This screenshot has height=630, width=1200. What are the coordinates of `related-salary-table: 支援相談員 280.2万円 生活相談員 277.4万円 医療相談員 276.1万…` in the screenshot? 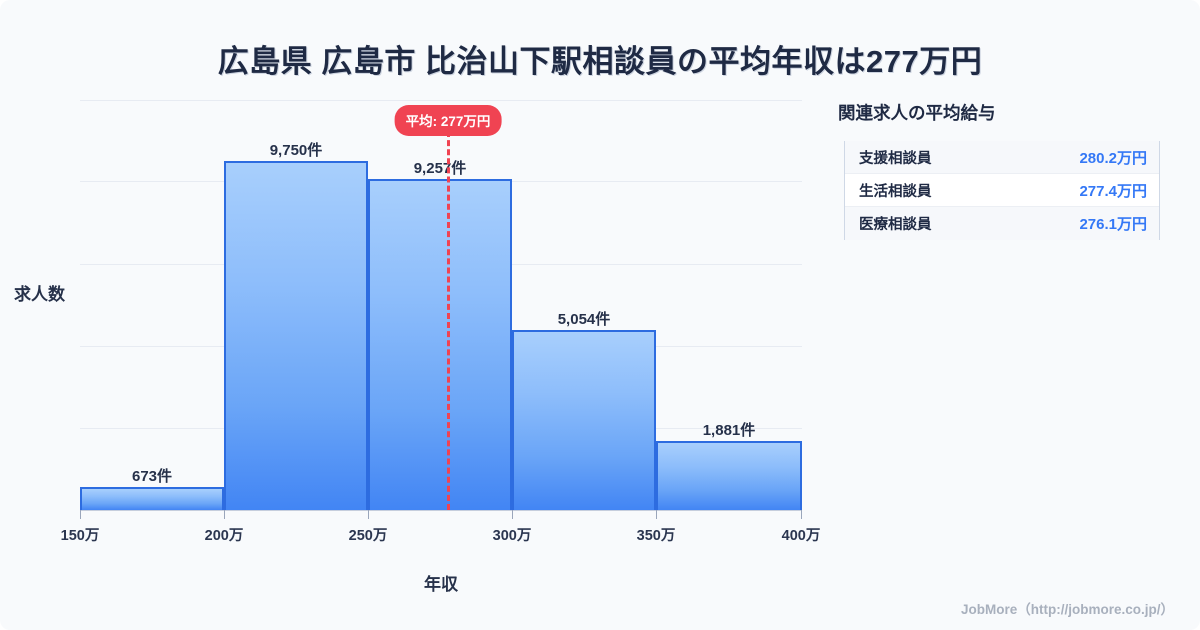 It's located at (1002, 190).